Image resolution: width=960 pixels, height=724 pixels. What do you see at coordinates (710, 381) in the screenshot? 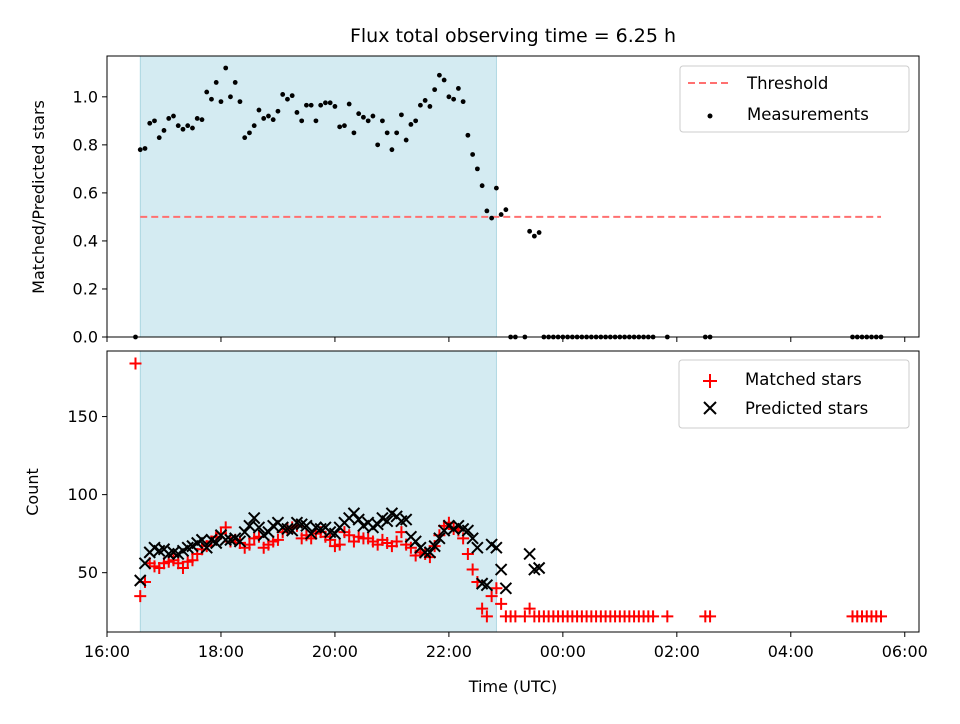
I see `legend-matched-swatch` at bounding box center [710, 381].